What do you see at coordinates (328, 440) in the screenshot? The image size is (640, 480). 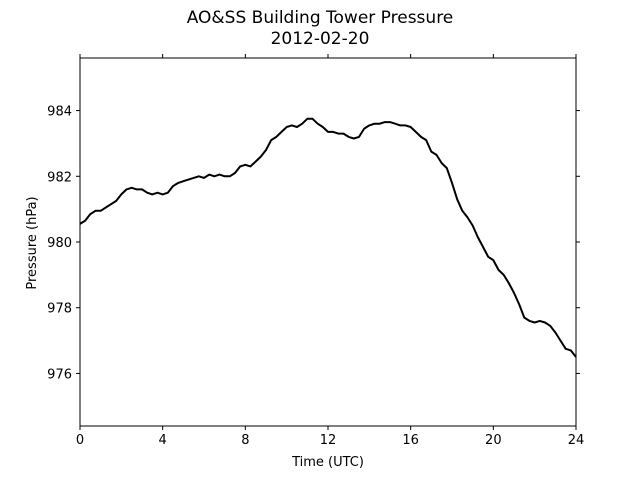 I see `x-tick-label: 12` at bounding box center [328, 440].